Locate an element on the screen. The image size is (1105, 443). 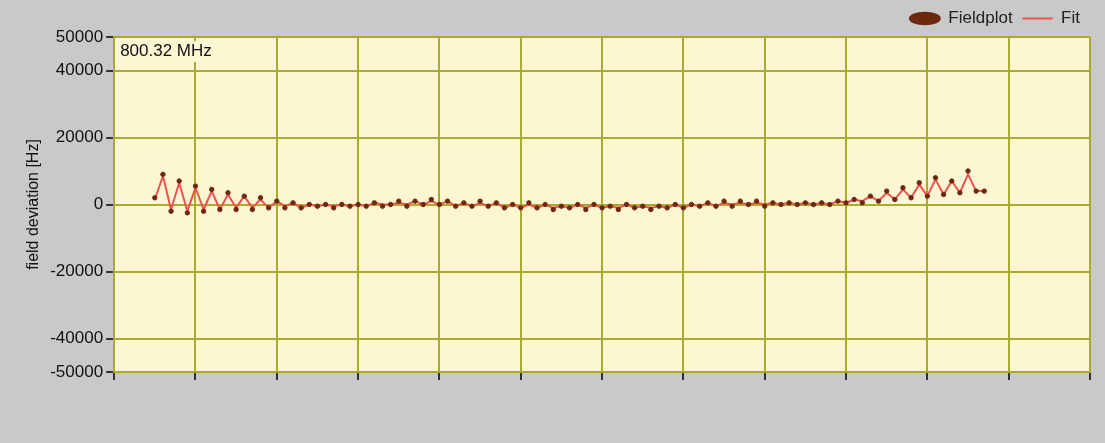
y-tick-label: -40000 is located at coordinates (77, 338).